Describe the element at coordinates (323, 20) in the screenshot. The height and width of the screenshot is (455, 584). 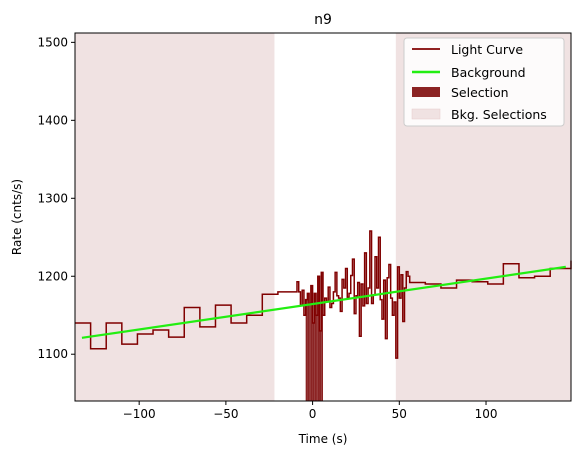
I see `chart-title: n9` at that location.